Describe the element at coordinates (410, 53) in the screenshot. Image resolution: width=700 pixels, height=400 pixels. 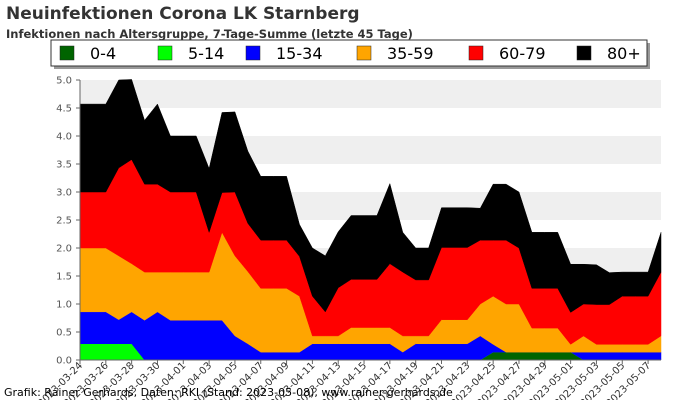
I see `legend-label-35-59: 35-59` at that location.